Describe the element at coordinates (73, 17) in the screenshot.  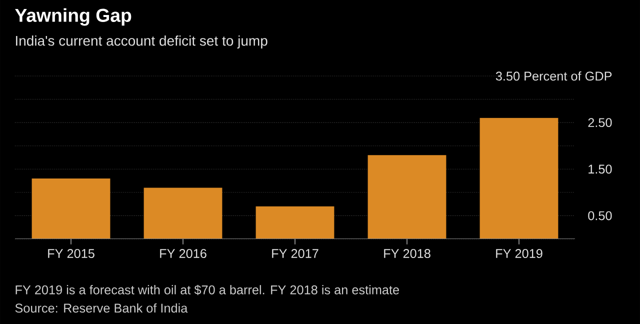
I see `chart-title: Yawning Gap` at that location.